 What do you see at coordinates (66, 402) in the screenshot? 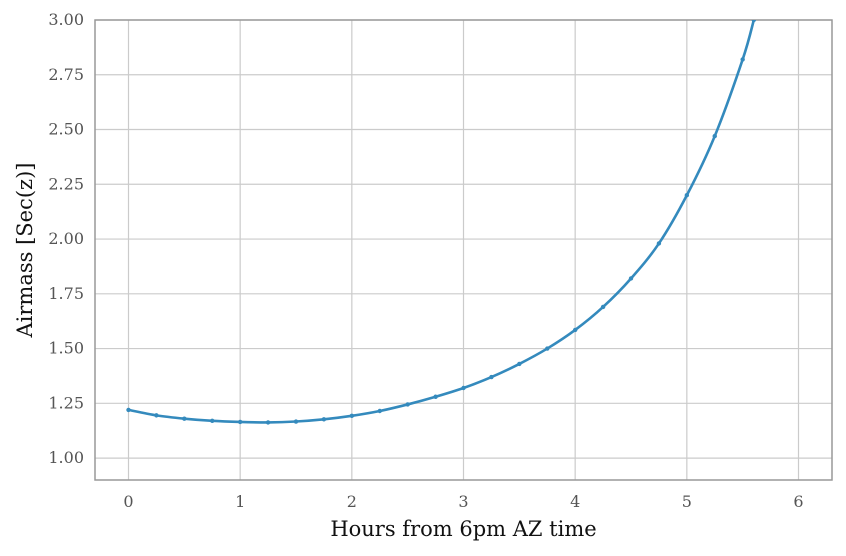
I see `y-tick-label: 1.25` at bounding box center [66, 402].